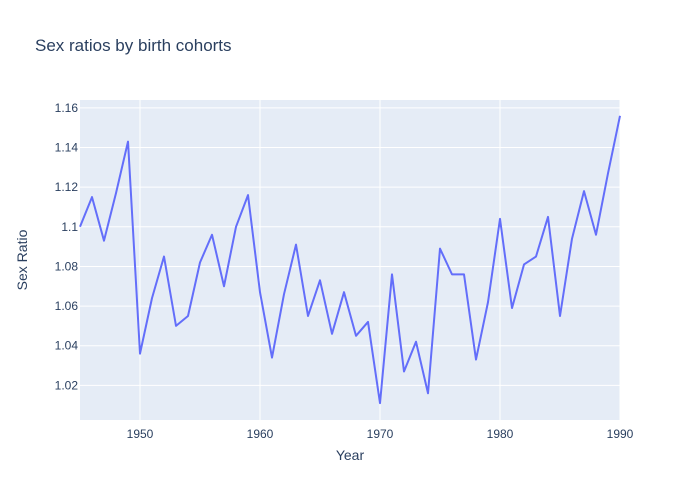  What do you see at coordinates (69, 227) in the screenshot?
I see `y-tick-label: 1.1` at bounding box center [69, 227].